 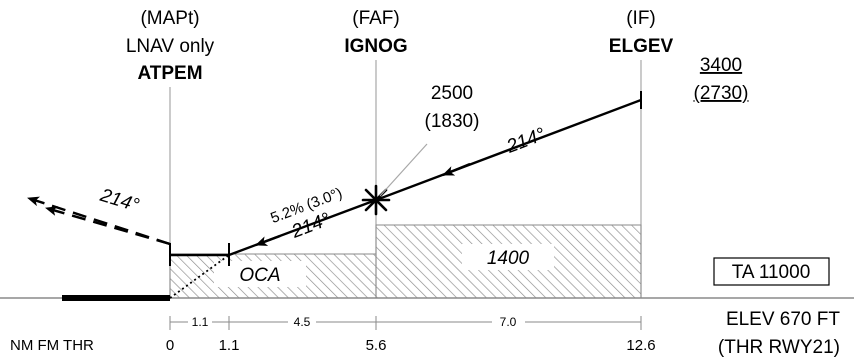 I want to click on if-fix-name: ELGEV, so click(x=641, y=46).